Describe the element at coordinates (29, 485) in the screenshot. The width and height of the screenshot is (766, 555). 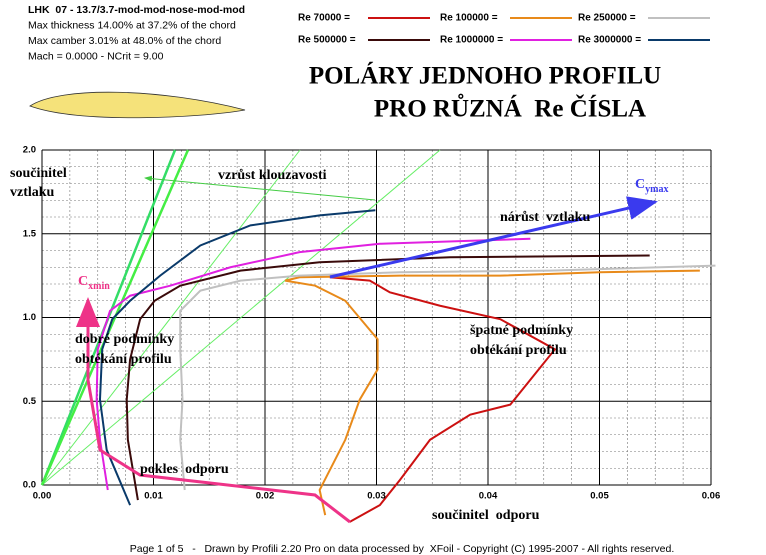
I see `y-tick-label: 0.0` at that location.